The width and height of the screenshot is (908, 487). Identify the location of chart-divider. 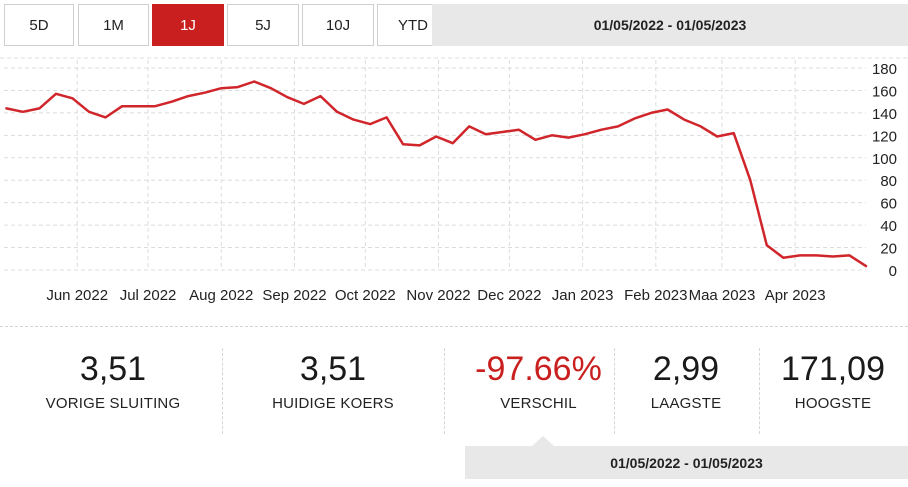
(454, 326).